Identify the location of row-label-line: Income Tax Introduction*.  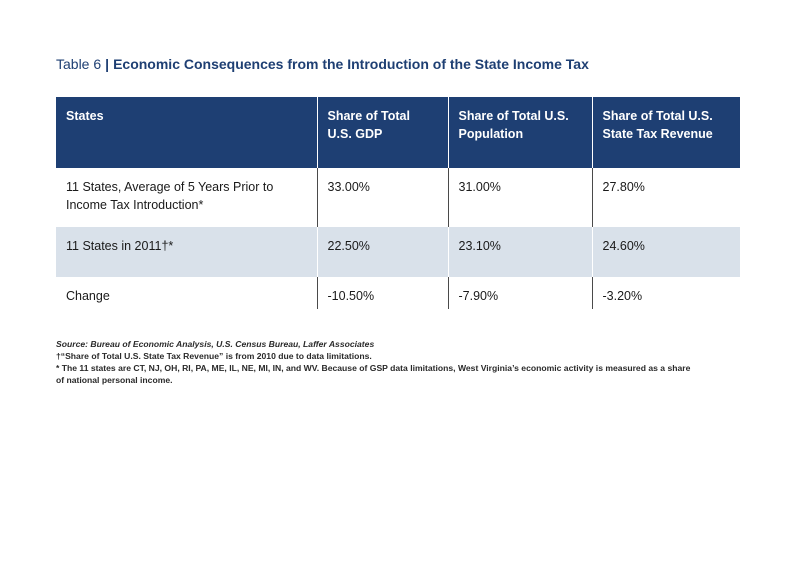
(135, 205).